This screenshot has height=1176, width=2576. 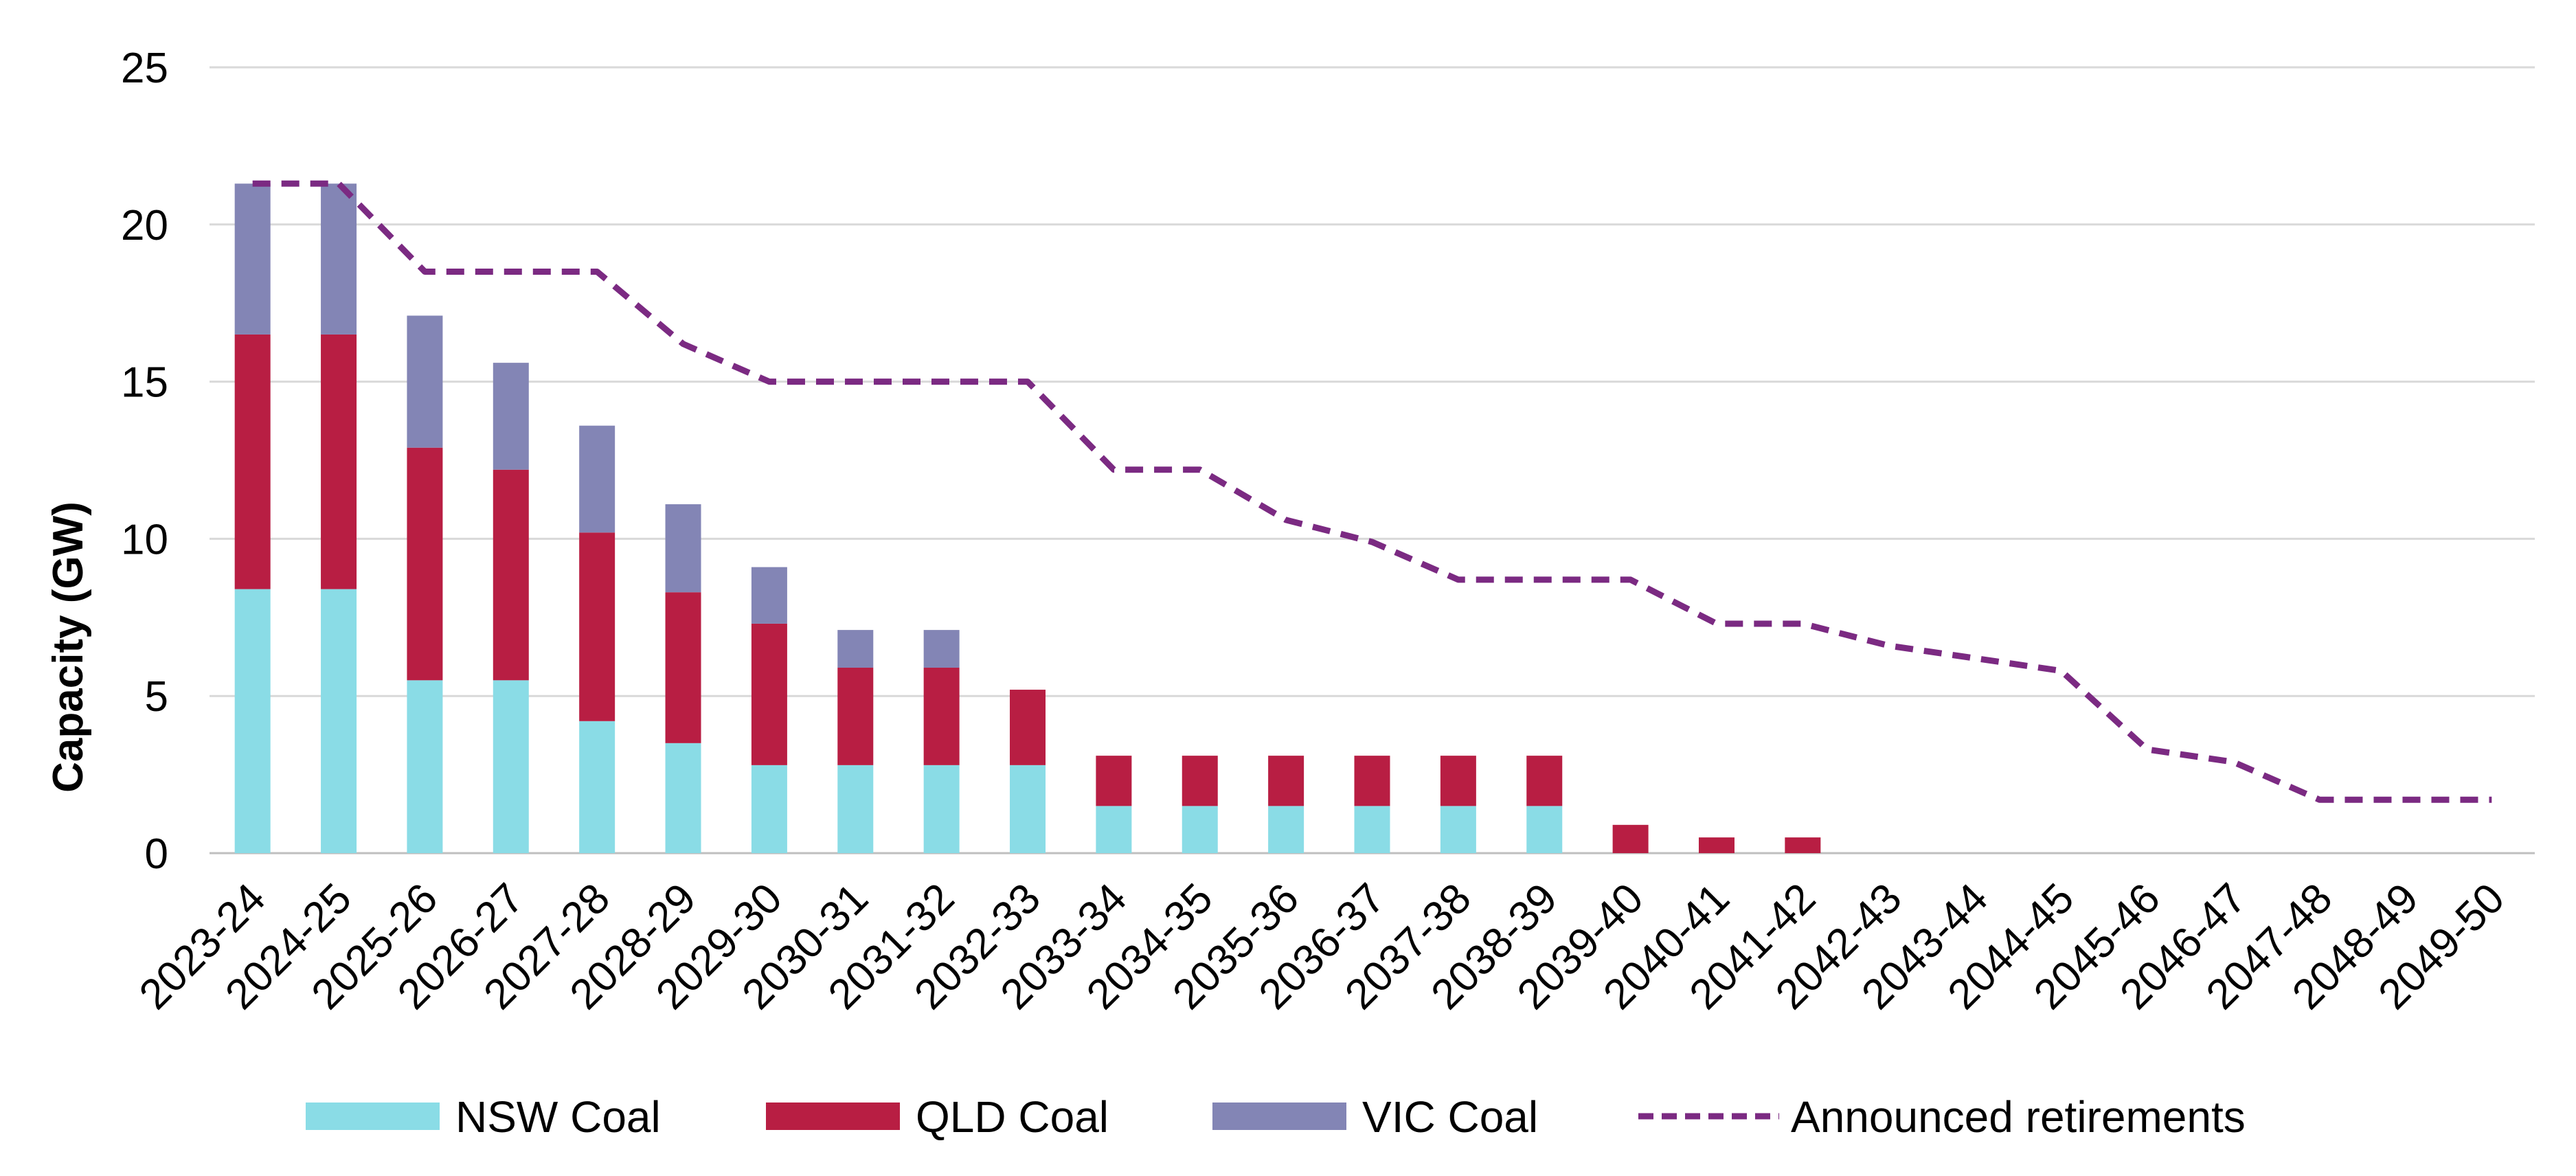 I want to click on legend-label: QLD Coal, so click(x=1012, y=1117).